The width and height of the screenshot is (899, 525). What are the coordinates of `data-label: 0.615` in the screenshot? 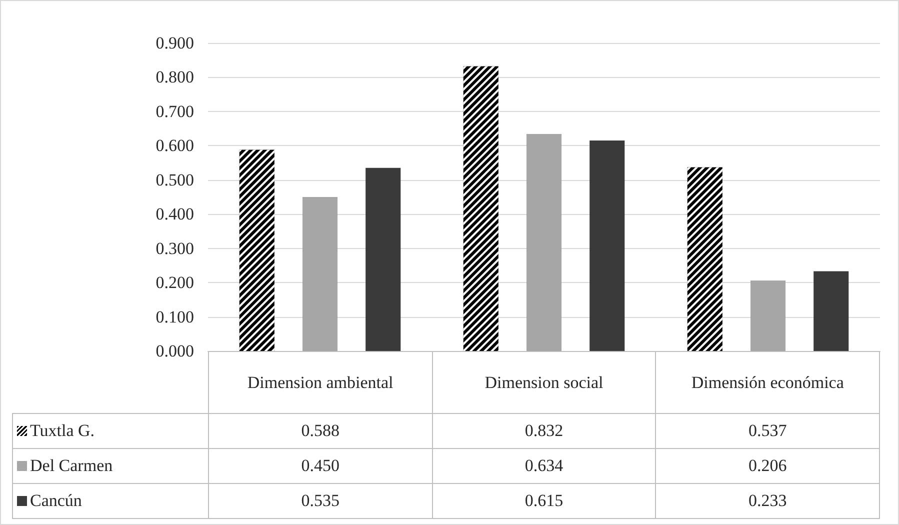 It's located at (544, 501).